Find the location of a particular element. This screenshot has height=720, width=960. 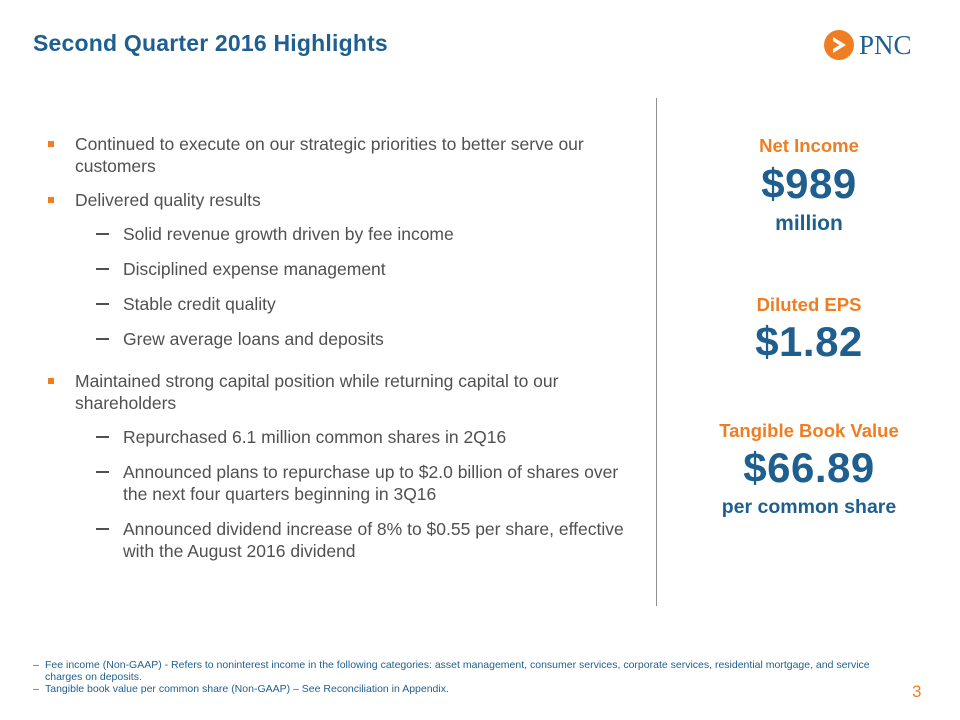

pnc-logo-icon is located at coordinates (839, 45).